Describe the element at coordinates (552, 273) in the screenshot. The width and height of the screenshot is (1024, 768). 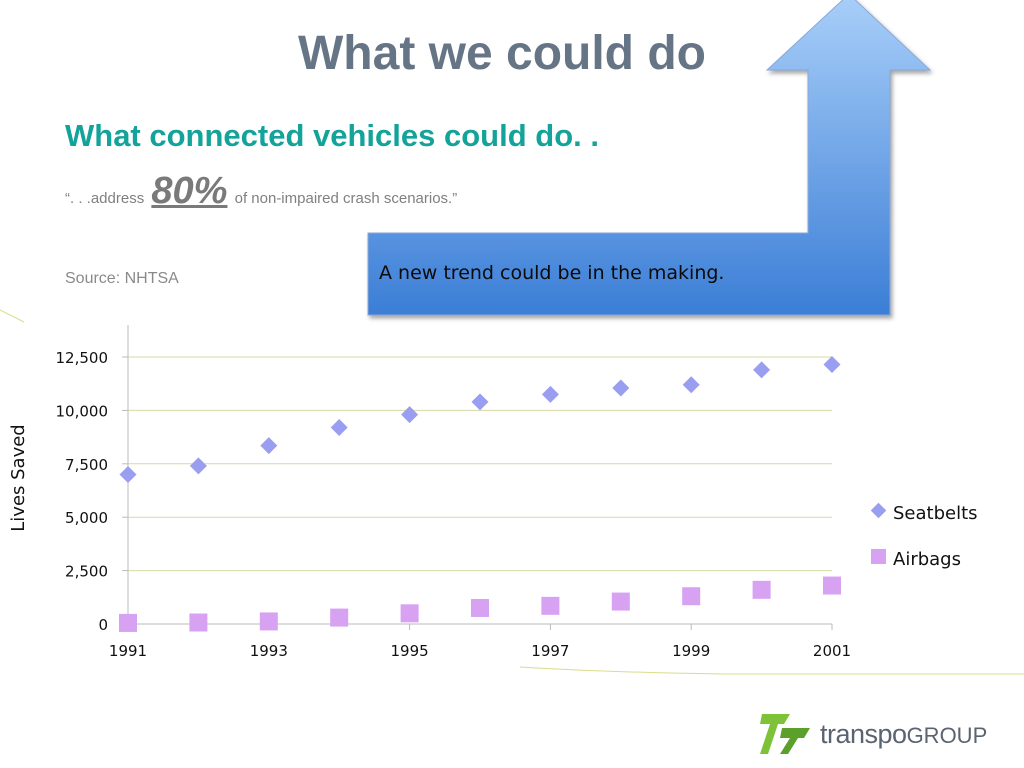
I see `trend-callout: A new trend could be in the making.` at that location.